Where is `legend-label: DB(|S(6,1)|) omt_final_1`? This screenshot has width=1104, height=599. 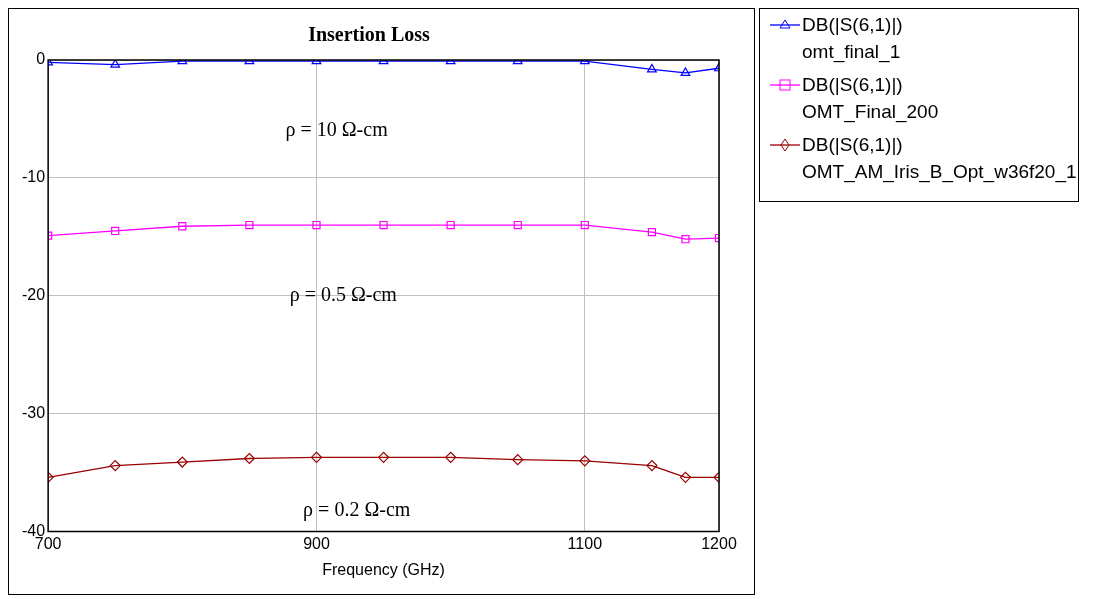 legend-label: DB(|S(6,1)|) omt_final_1 is located at coordinates (852, 39).